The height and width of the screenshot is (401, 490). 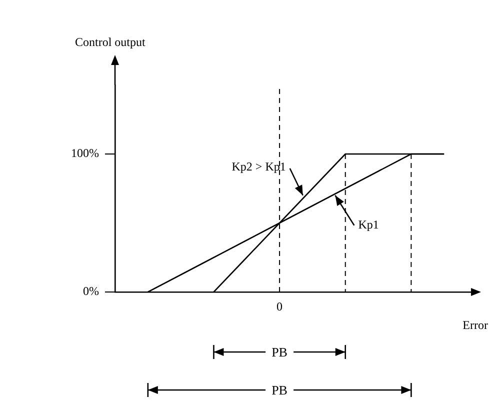 I want to click on x-axis-title: Error, so click(x=475, y=325).